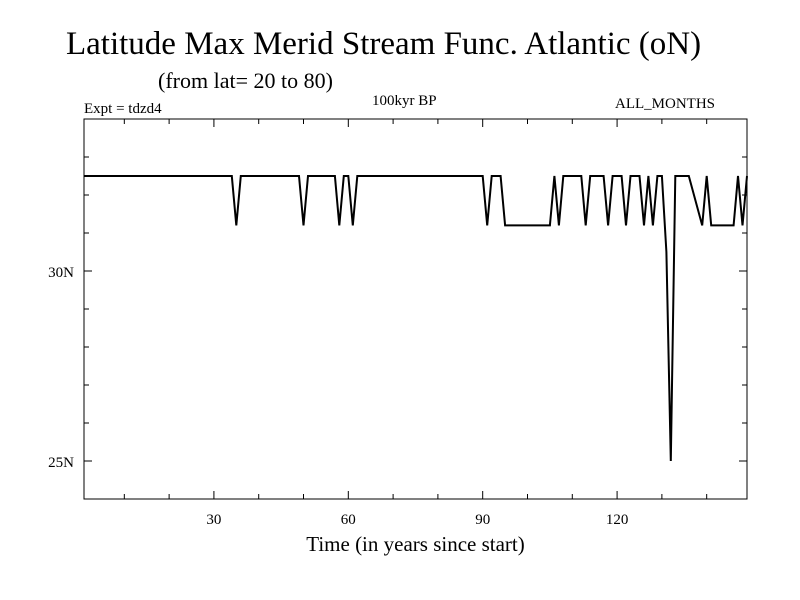 The image size is (800, 600). Describe the element at coordinates (665, 104) in the screenshot. I see `months-label: ALL_MONTHS` at that location.